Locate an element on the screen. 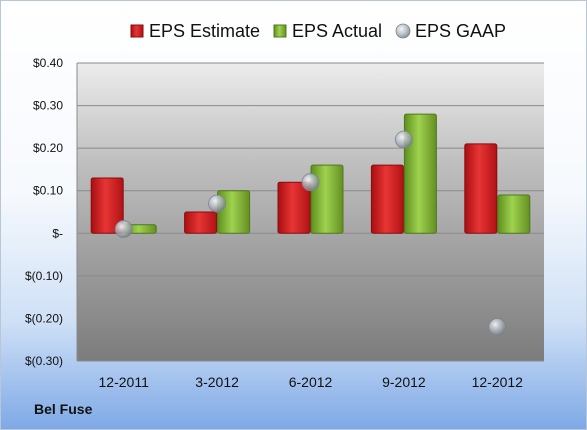 The width and height of the screenshot is (587, 430). legend-eps-gaap-label: EPS GAAP is located at coordinates (460, 31).